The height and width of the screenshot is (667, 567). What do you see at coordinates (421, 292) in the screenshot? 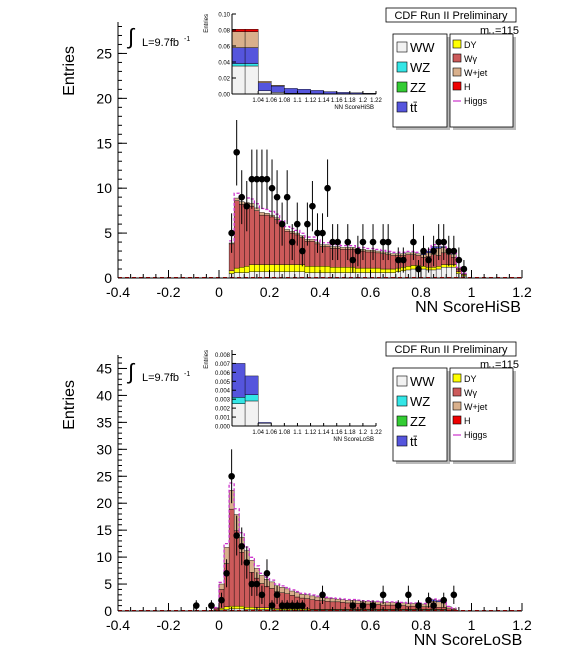
I see `x-tick-label: 0.8` at bounding box center [421, 292].